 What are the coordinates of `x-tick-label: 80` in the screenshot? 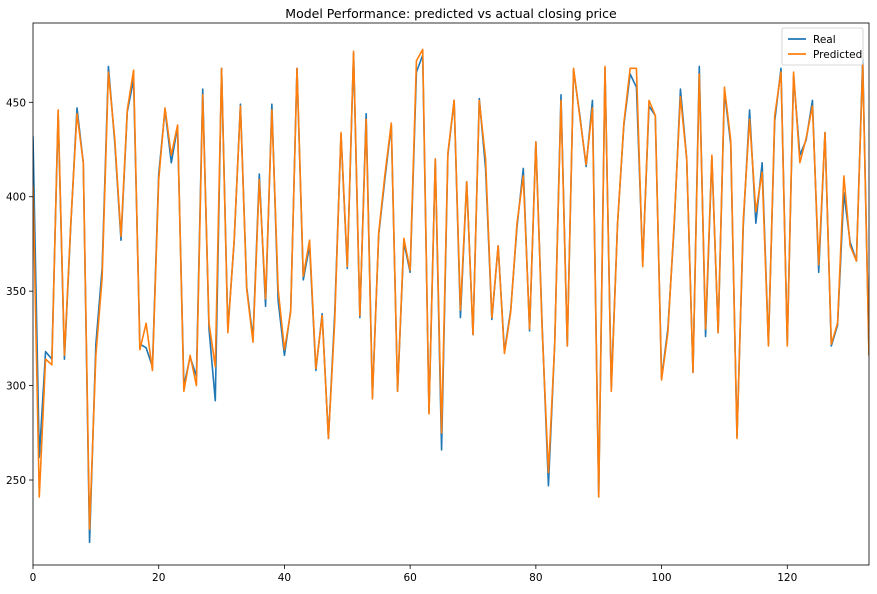 It's located at (535, 578).